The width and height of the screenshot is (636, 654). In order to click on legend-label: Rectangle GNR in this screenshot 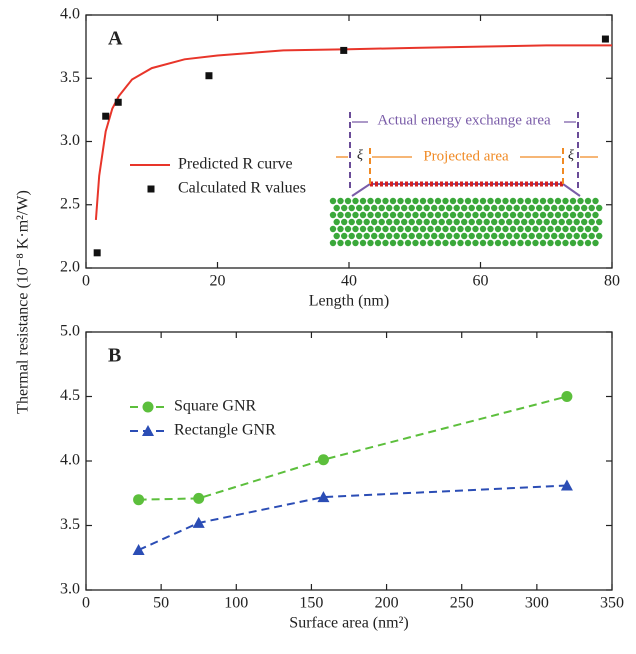, I will do `click(225, 430)`.